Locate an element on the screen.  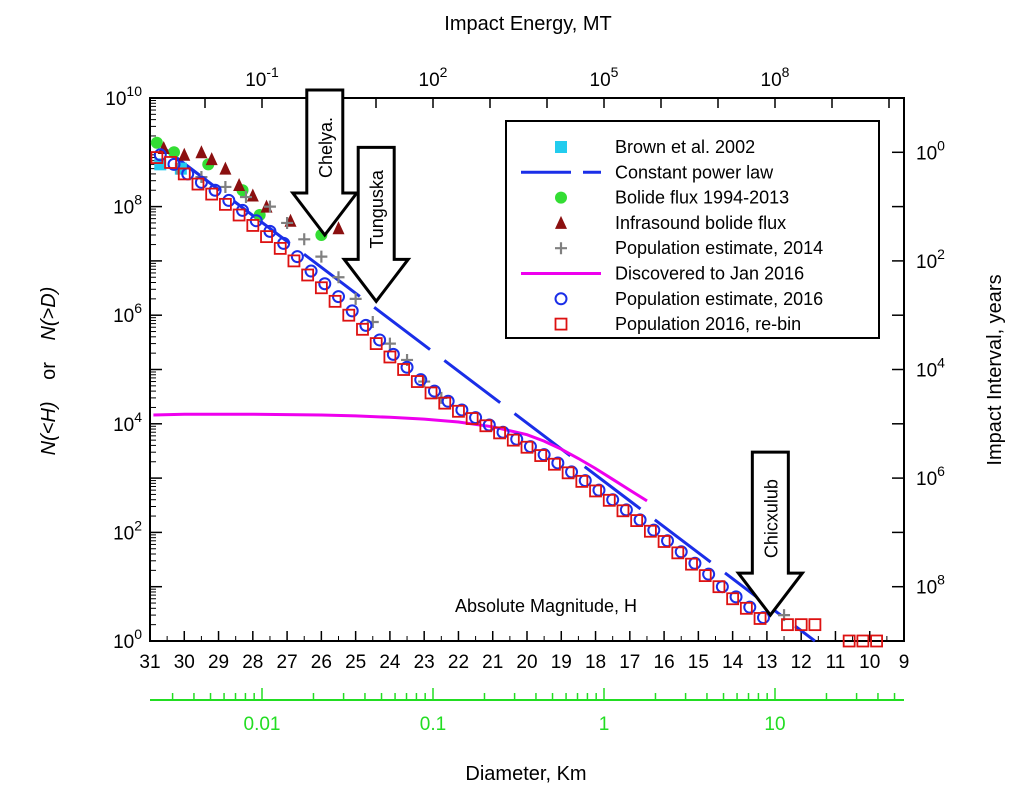
legend-label-1: Constant power law is located at coordinates (694, 172).